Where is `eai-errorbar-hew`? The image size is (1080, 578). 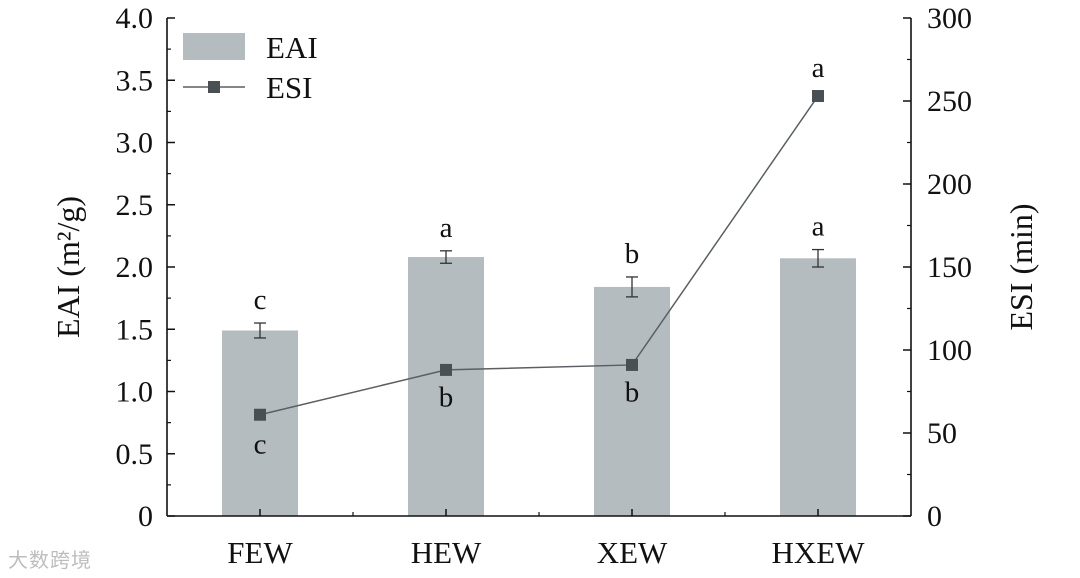
eai-errorbar-hew is located at coordinates (446, 257).